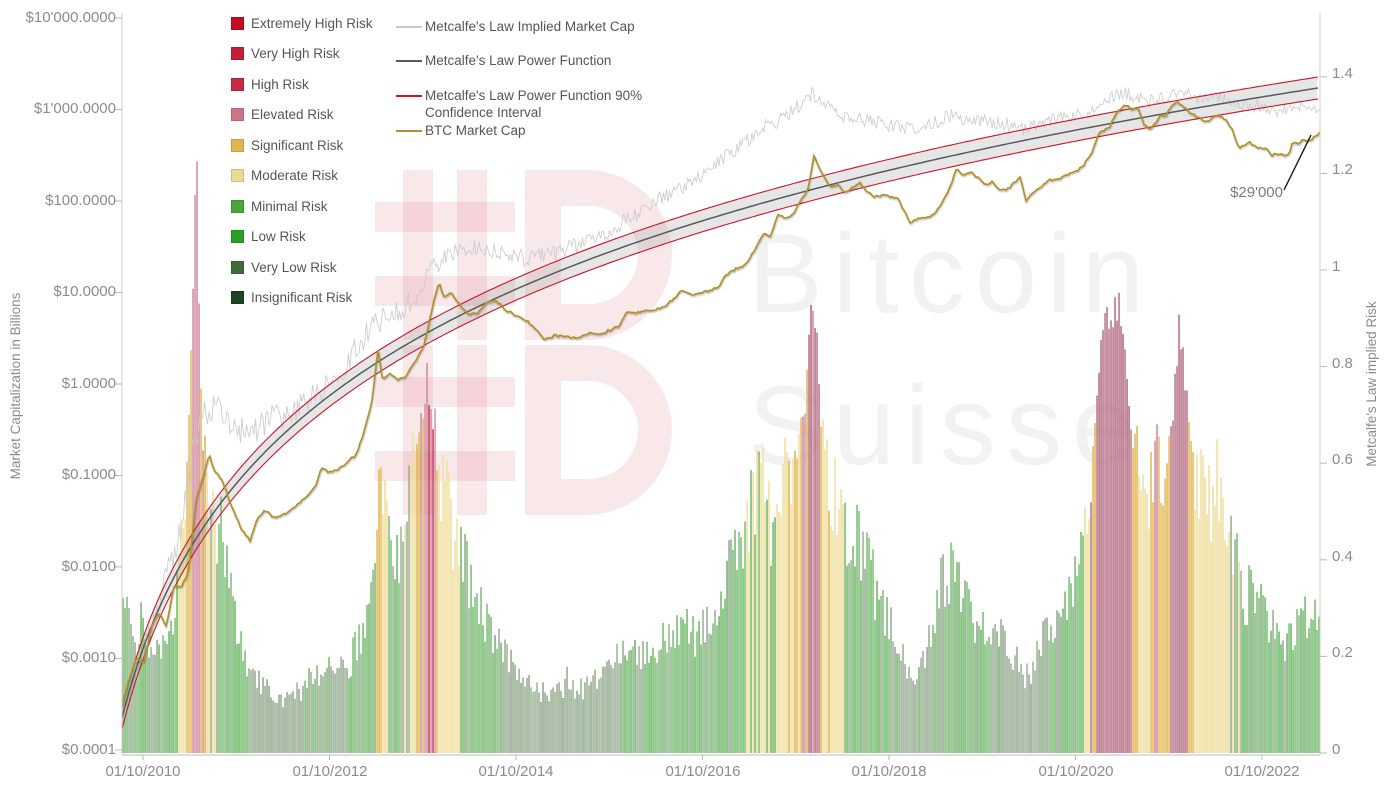 This screenshot has width=1390, height=796. I want to click on left-tick: $0.0010, so click(88, 657).